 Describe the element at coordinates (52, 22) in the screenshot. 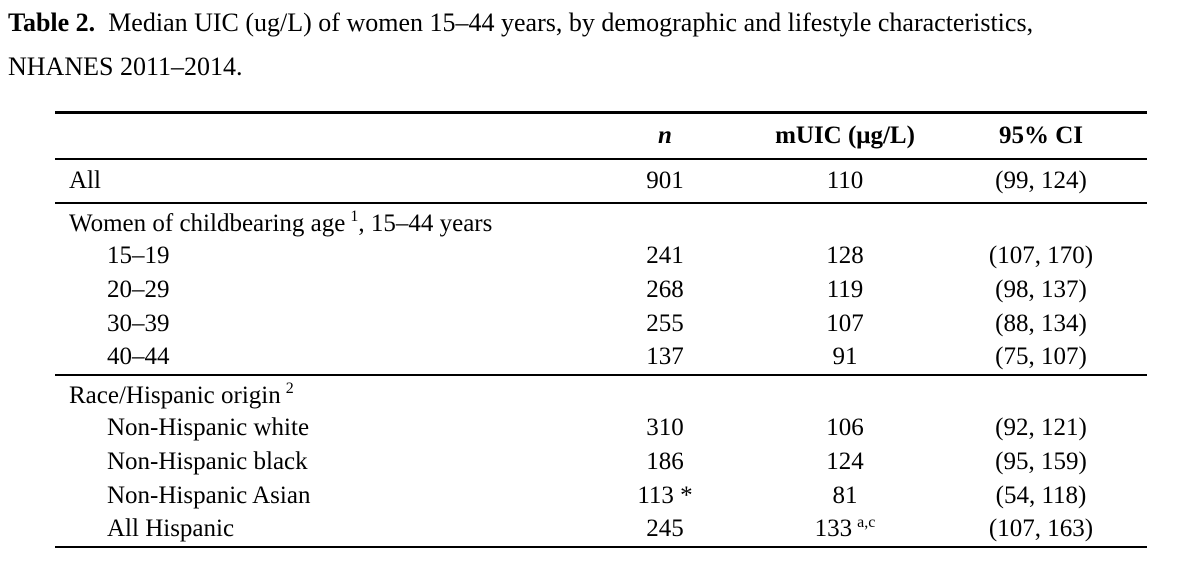

I see `caption-label: Table 2.` at that location.